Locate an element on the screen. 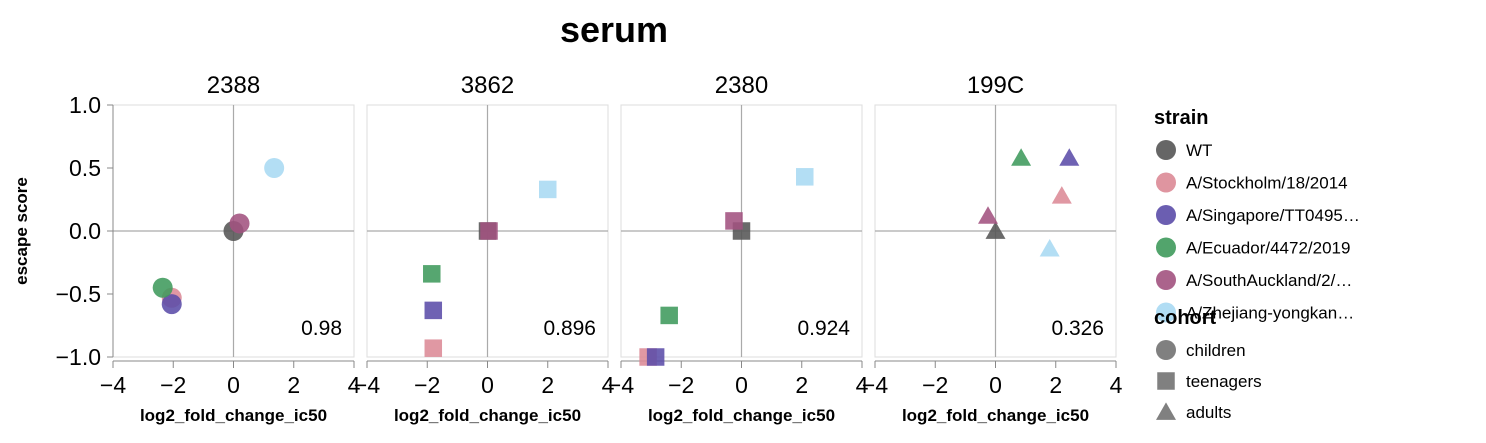 Image resolution: width=1486 pixels, height=443 pixels. y-tick-label: 1.0 is located at coordinates (85, 105).